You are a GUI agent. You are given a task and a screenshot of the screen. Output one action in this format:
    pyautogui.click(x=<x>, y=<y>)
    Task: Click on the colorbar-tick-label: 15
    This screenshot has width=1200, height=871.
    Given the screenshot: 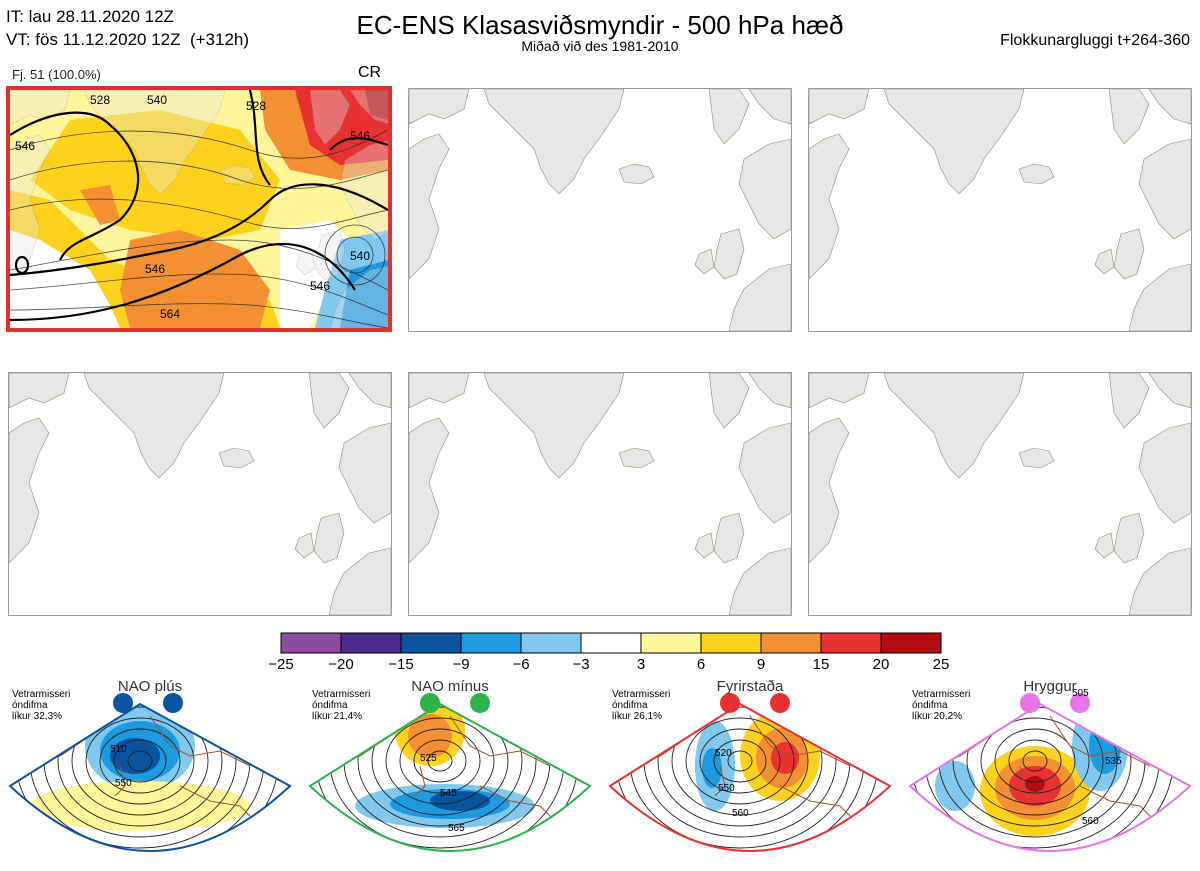 What is the action you would take?
    pyautogui.click(x=821, y=664)
    